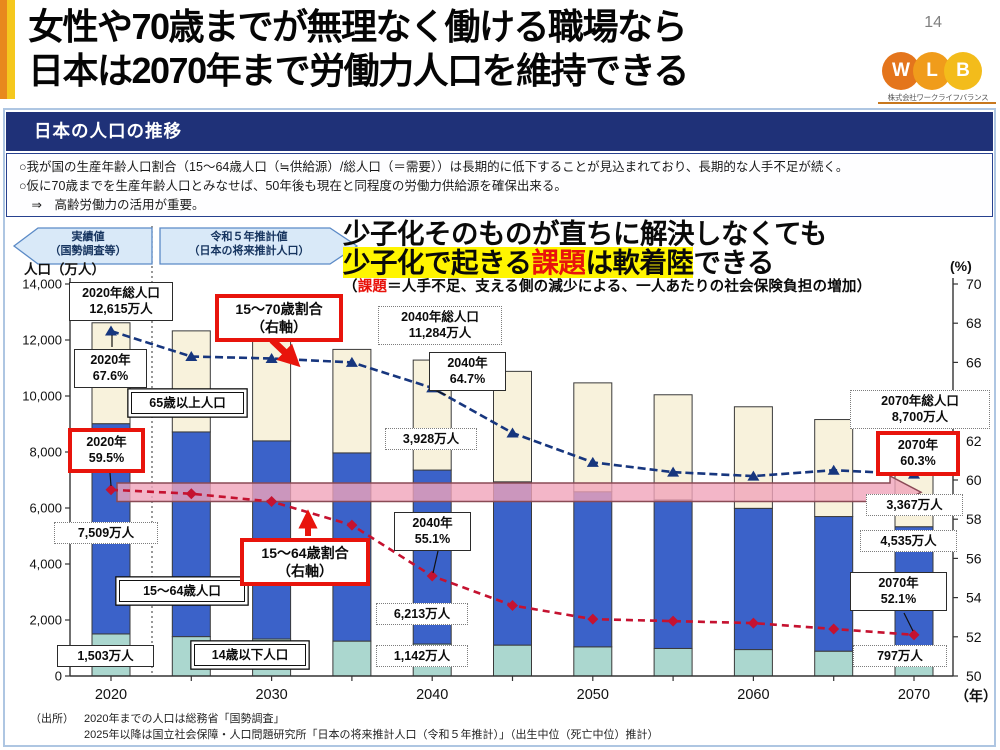 This screenshot has width=1000, height=750. Describe the element at coordinates (753, 695) in the screenshot. I see `svg-text: 2060` at that location.